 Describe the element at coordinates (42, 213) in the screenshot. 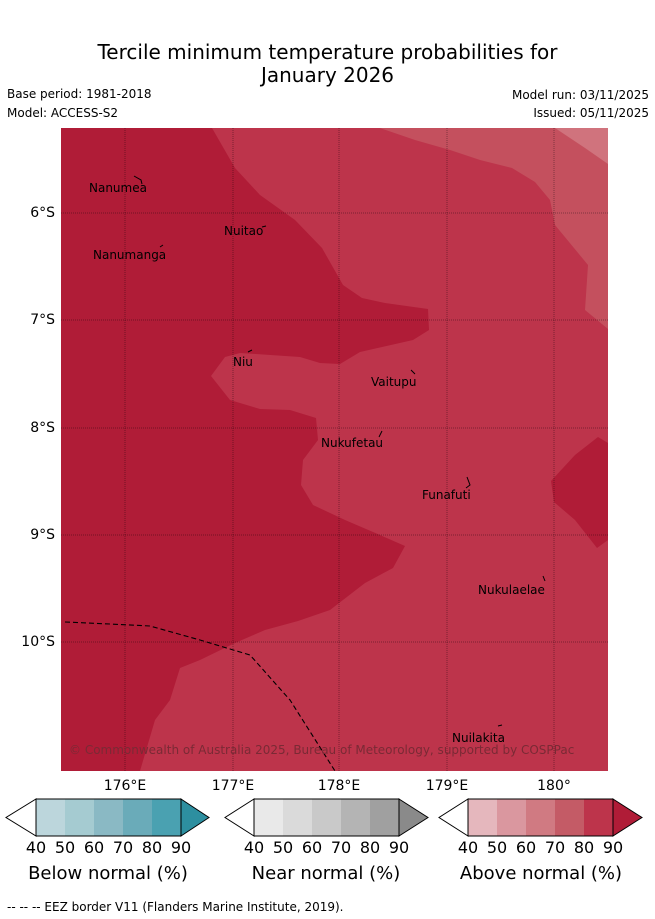

I see `lat-label: 6°S` at that location.